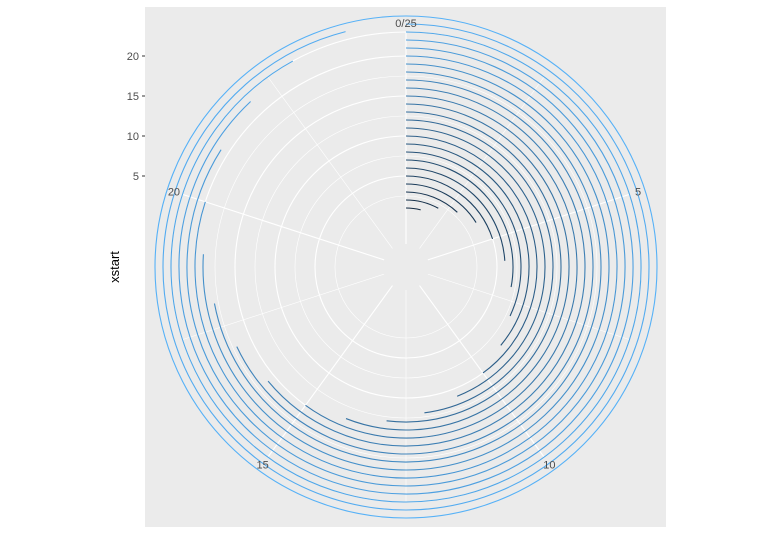  I want to click on r-tick-label: 15, so click(133, 97).